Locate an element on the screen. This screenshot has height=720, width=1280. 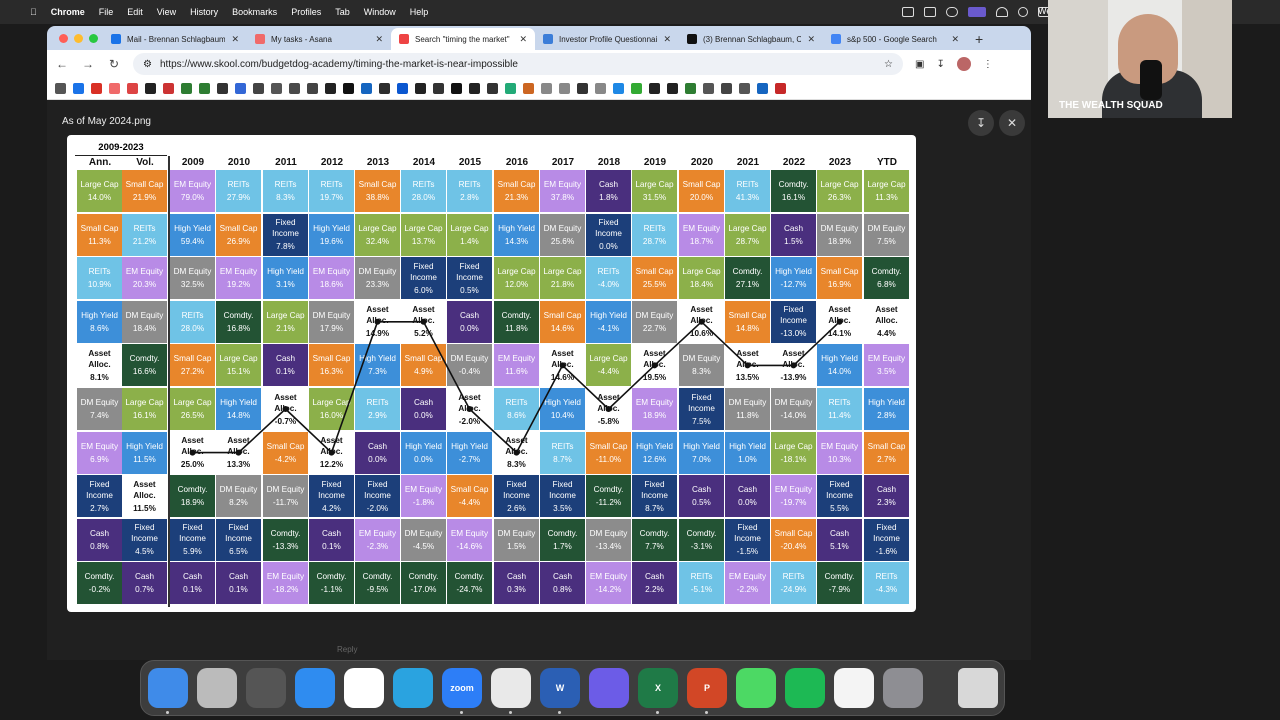
dock-messages-icon is located at coordinates (756, 688).